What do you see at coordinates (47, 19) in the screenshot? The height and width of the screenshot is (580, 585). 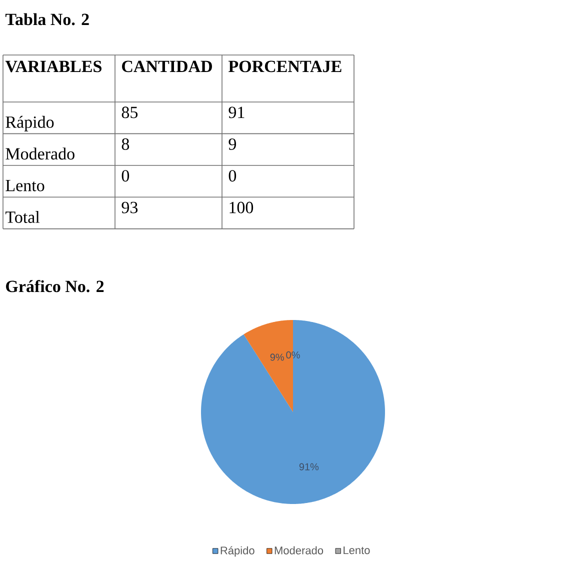 I see `text: Tabla No. 2` at bounding box center [47, 19].